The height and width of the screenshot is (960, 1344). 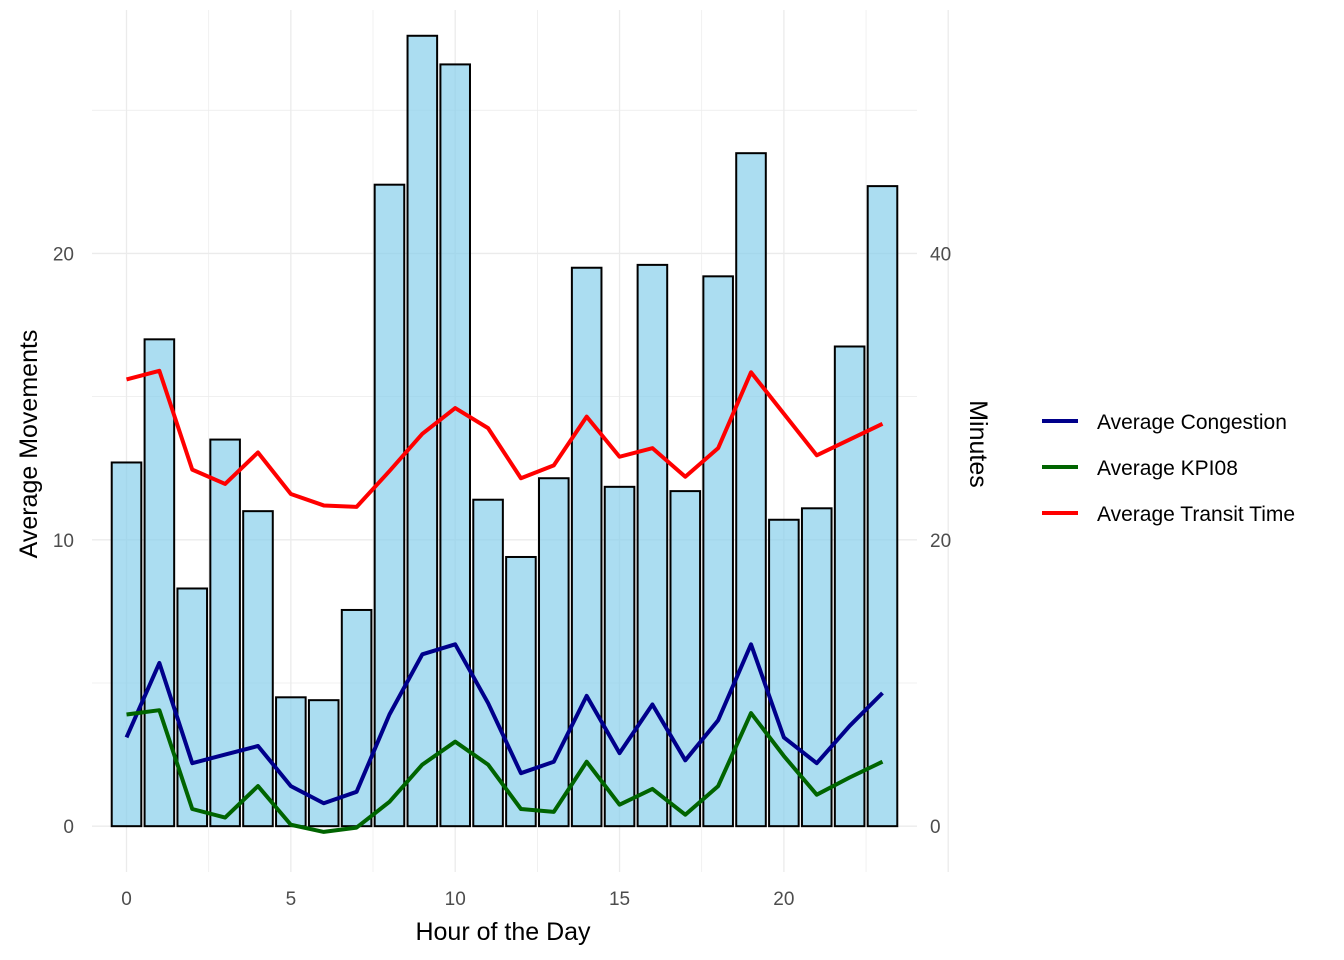 I want to click on legend-label: Average KPI08, so click(x=1167, y=468).